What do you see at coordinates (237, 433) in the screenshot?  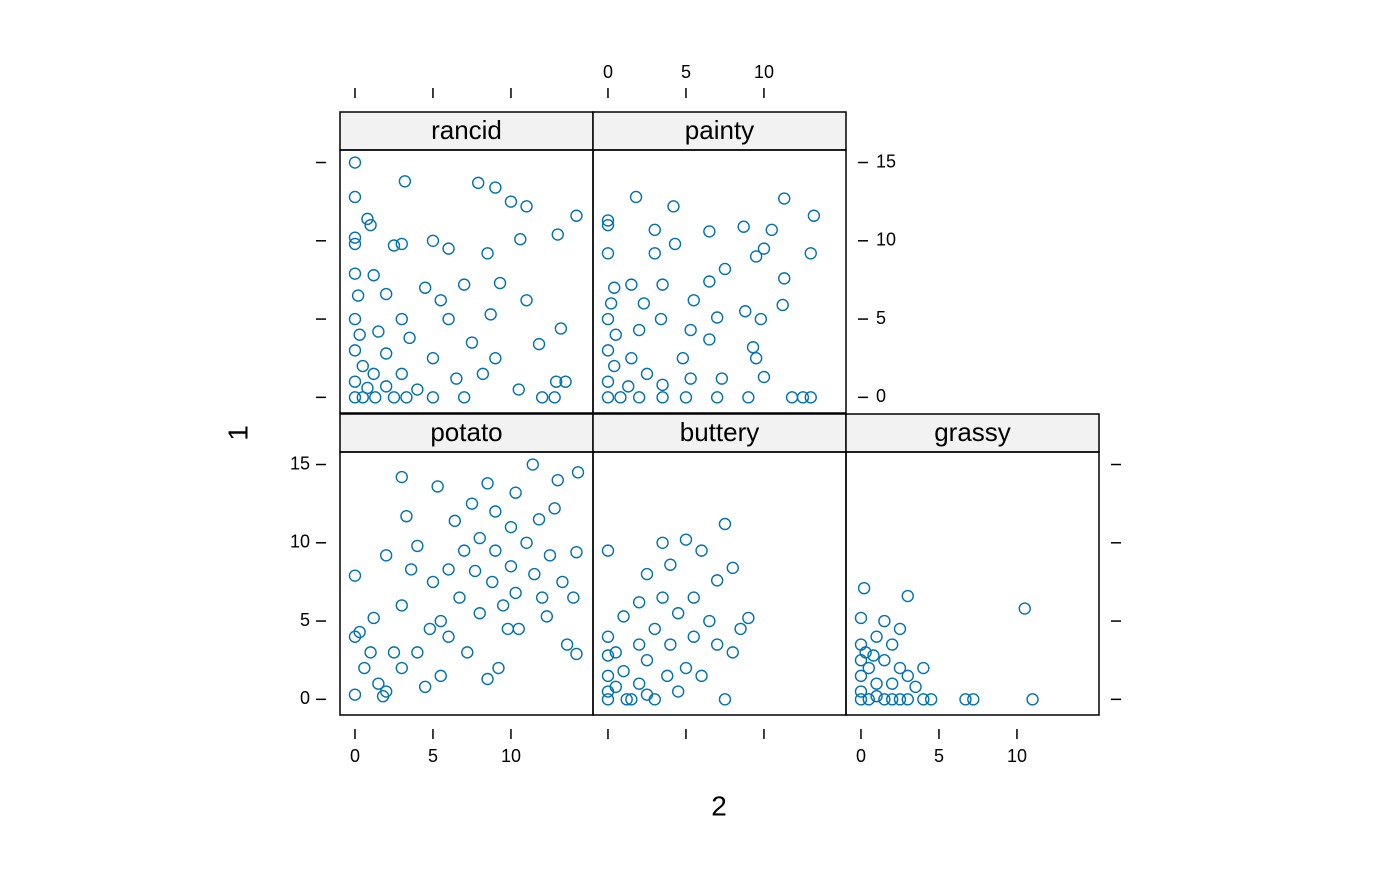 I see `y-axis-title: 1` at bounding box center [237, 433].